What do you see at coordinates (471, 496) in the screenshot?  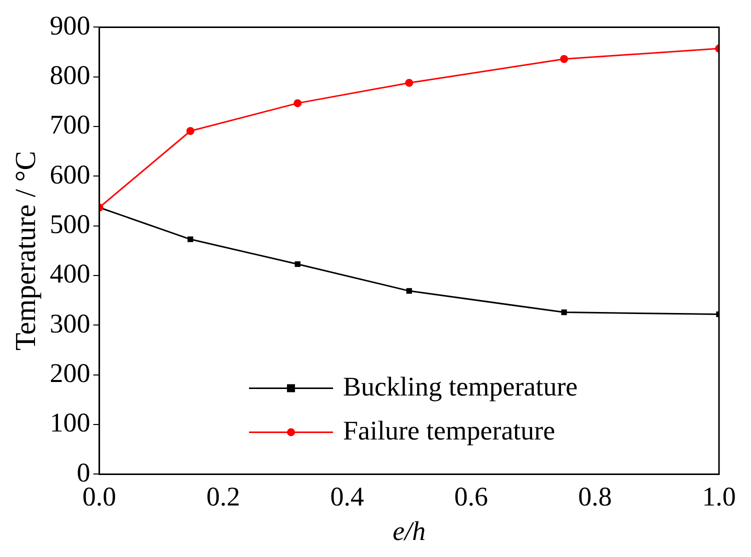 I see `x-tick-label: 0.6` at bounding box center [471, 496].